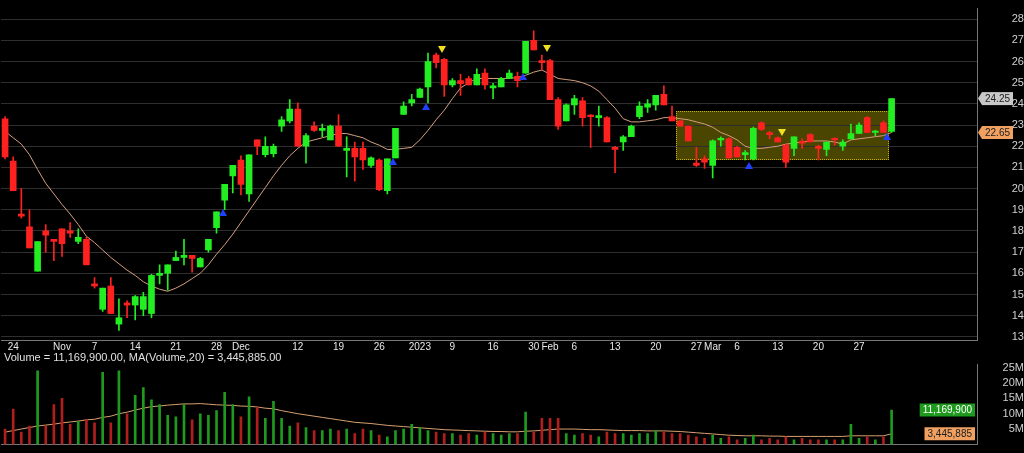  I want to click on x-tick-label: 7, so click(94, 346).